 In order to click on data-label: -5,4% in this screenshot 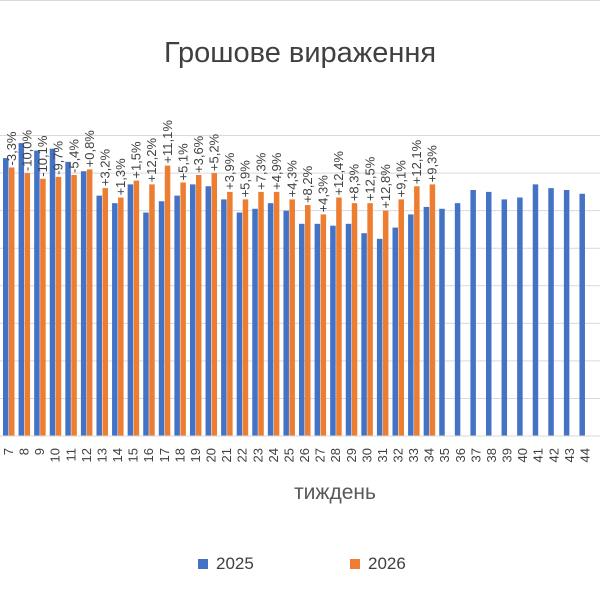, I will do `click(73, 156)`.